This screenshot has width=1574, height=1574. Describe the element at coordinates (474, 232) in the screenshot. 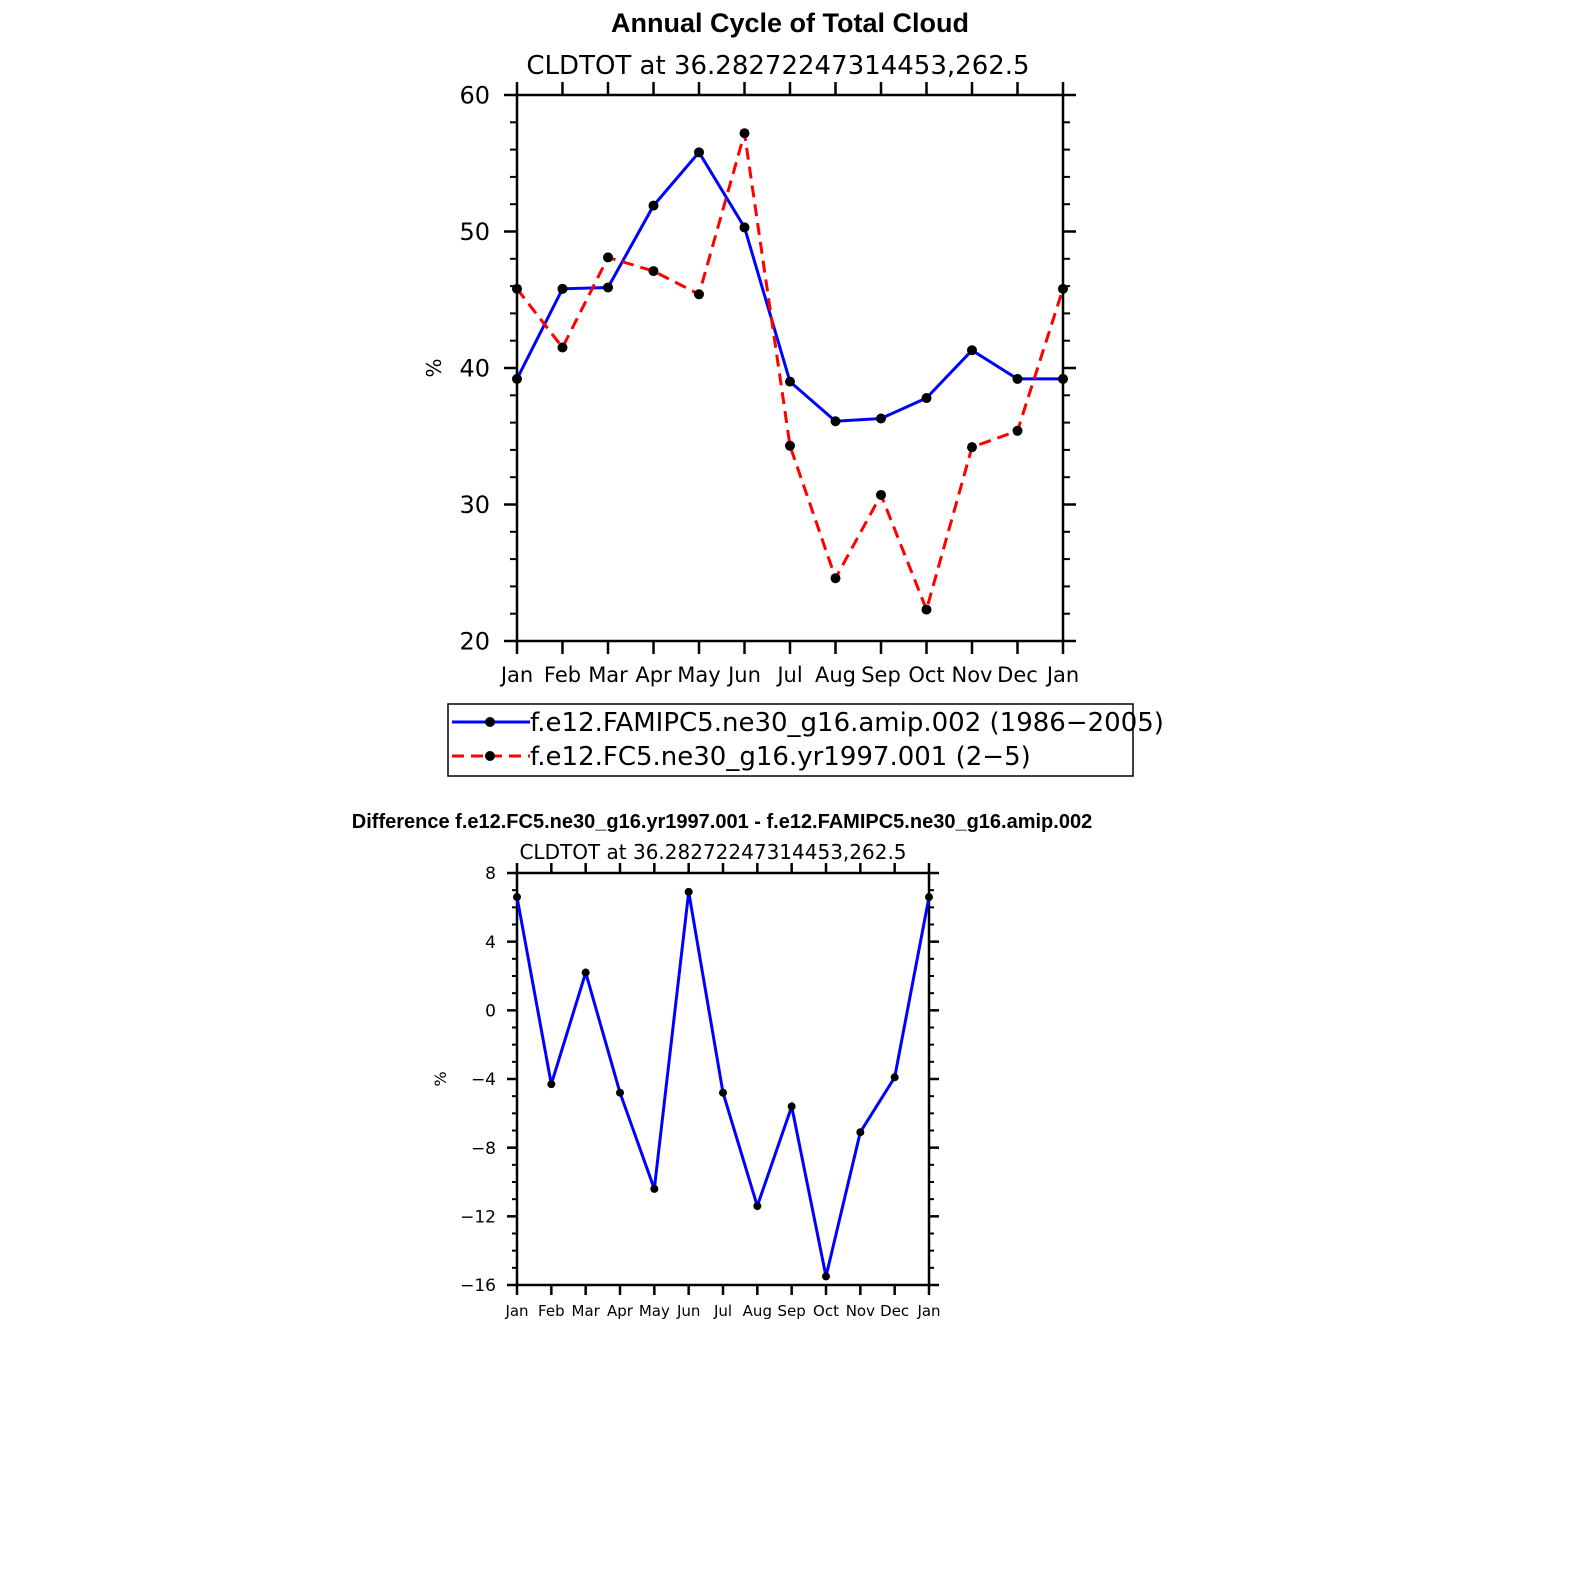

I see `chart1-ytick-label: 50` at that location.